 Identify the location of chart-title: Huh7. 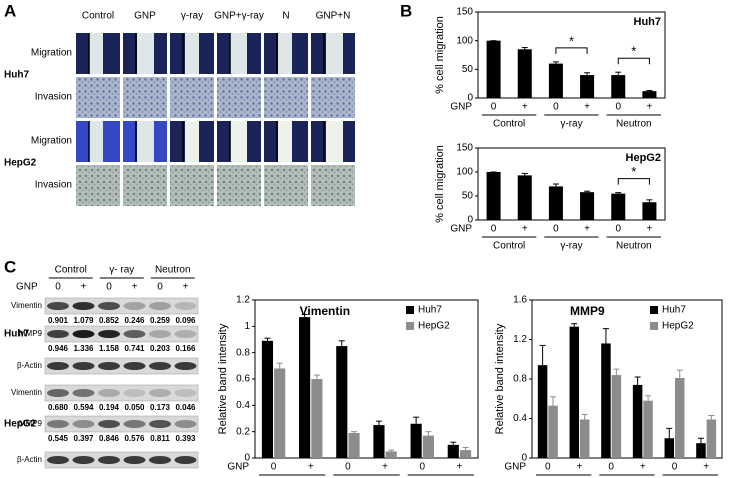
(648, 22).